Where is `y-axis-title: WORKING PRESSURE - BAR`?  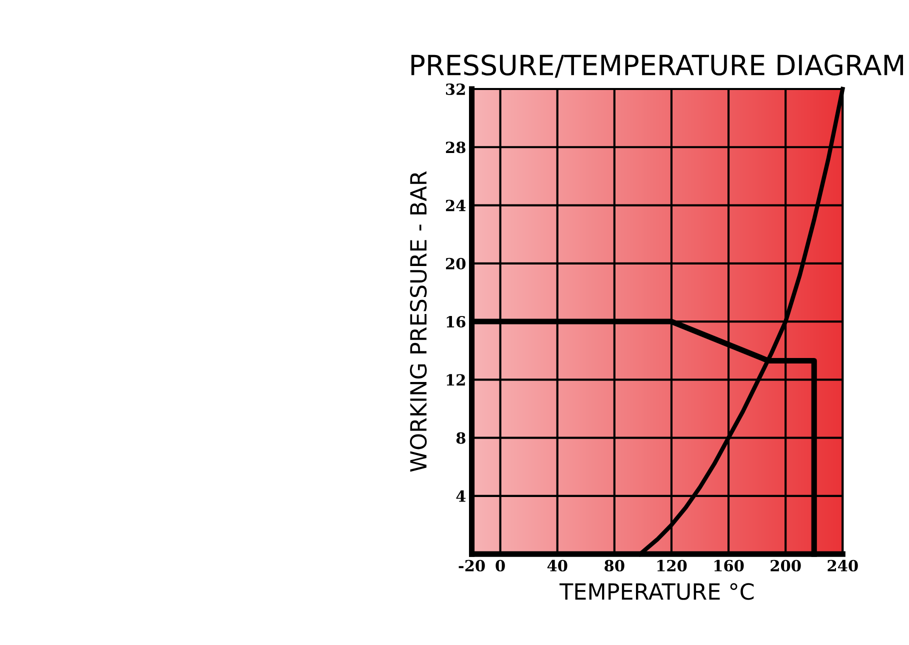
y-axis-title: WORKING PRESSURE - BAR is located at coordinates (418, 321).